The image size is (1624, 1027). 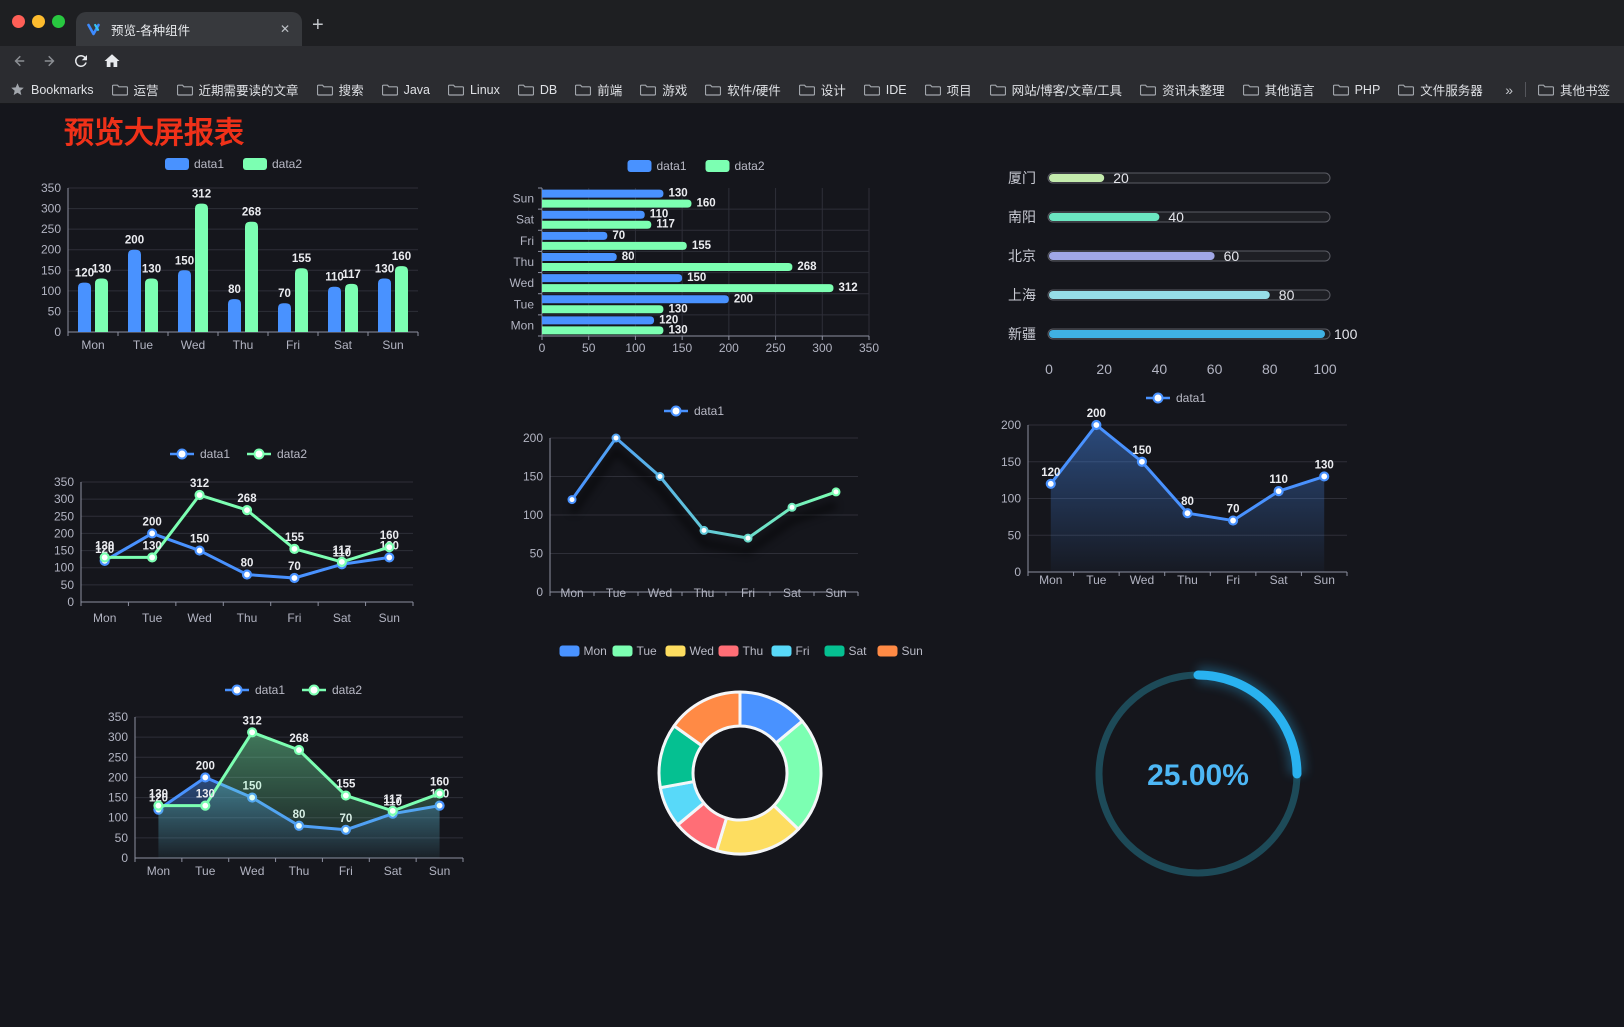 I want to click on bookmarks-overflow-chevron: », so click(x=1509, y=89).